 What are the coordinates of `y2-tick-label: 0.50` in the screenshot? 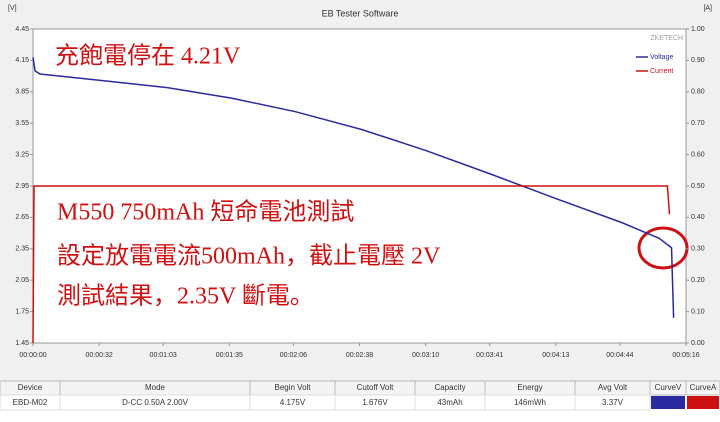 It's located at (698, 186).